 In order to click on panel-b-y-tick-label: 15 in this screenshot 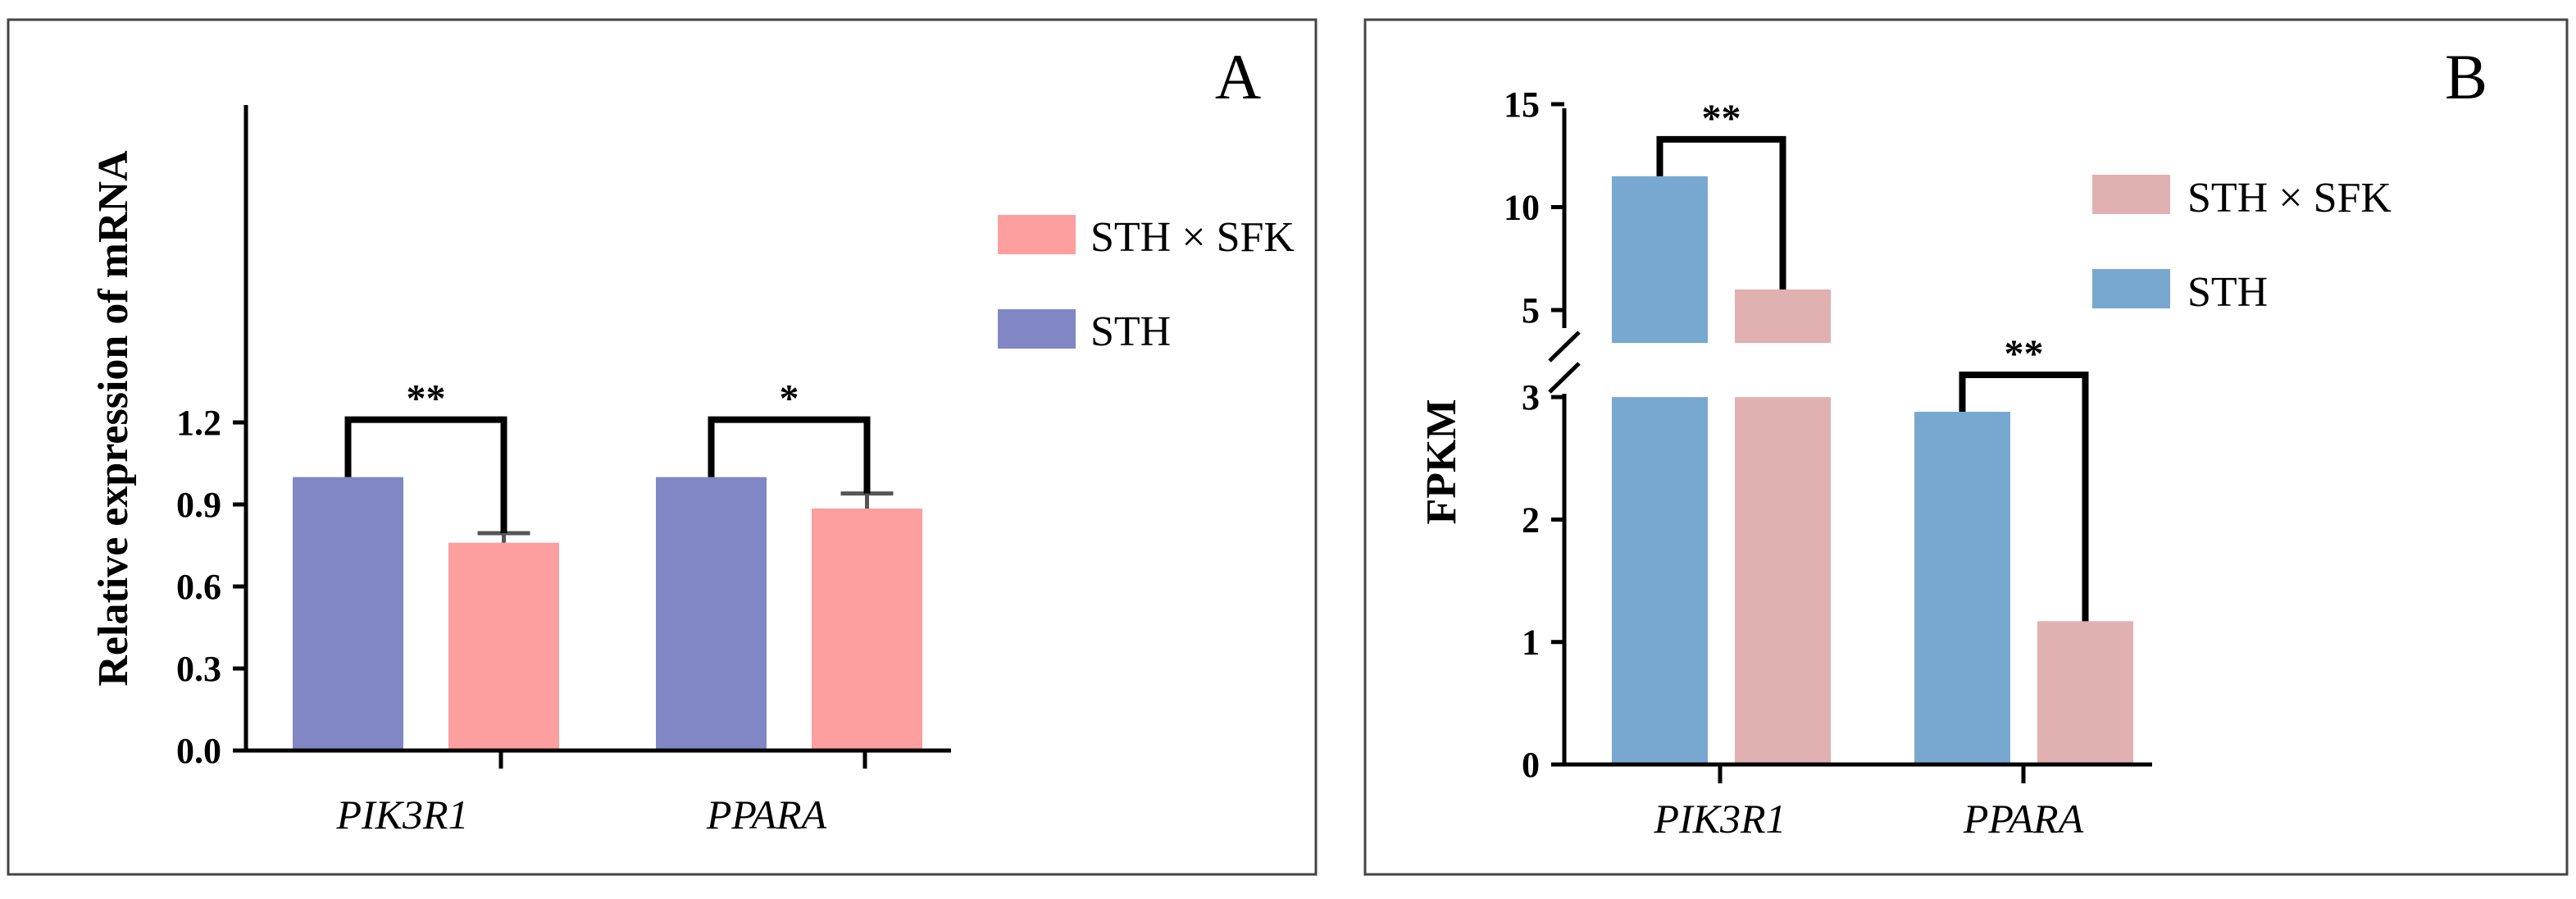, I will do `click(1522, 104)`.